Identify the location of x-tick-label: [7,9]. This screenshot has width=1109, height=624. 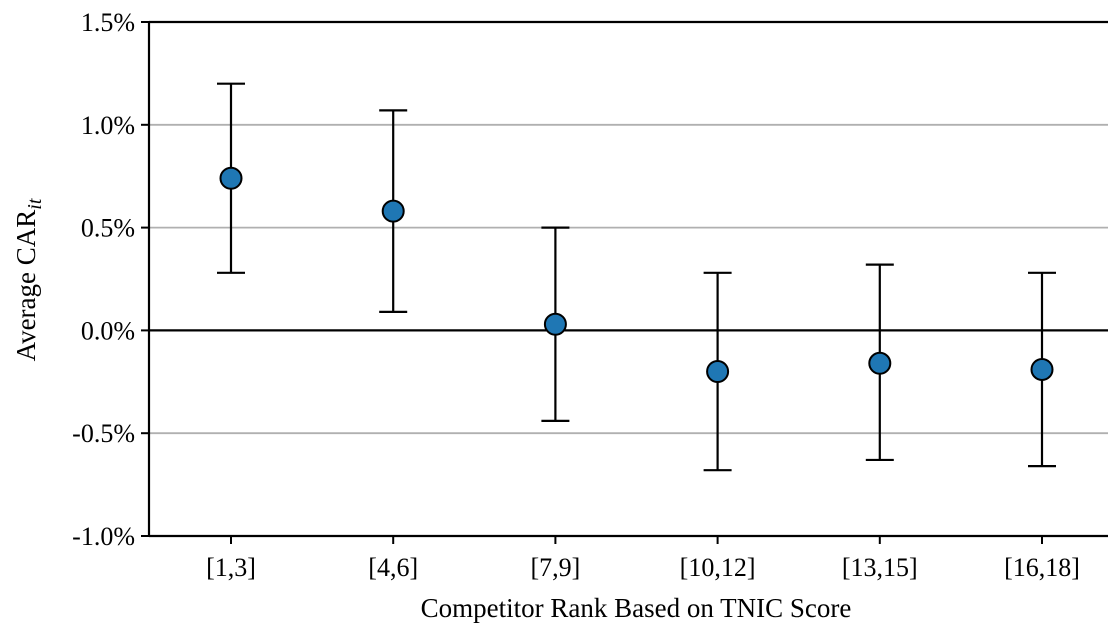
(555, 567).